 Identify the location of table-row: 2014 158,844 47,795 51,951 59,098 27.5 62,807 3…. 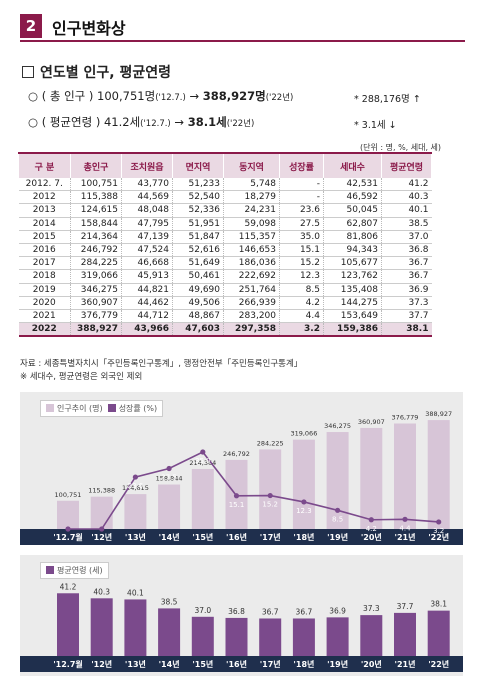
(225, 224).